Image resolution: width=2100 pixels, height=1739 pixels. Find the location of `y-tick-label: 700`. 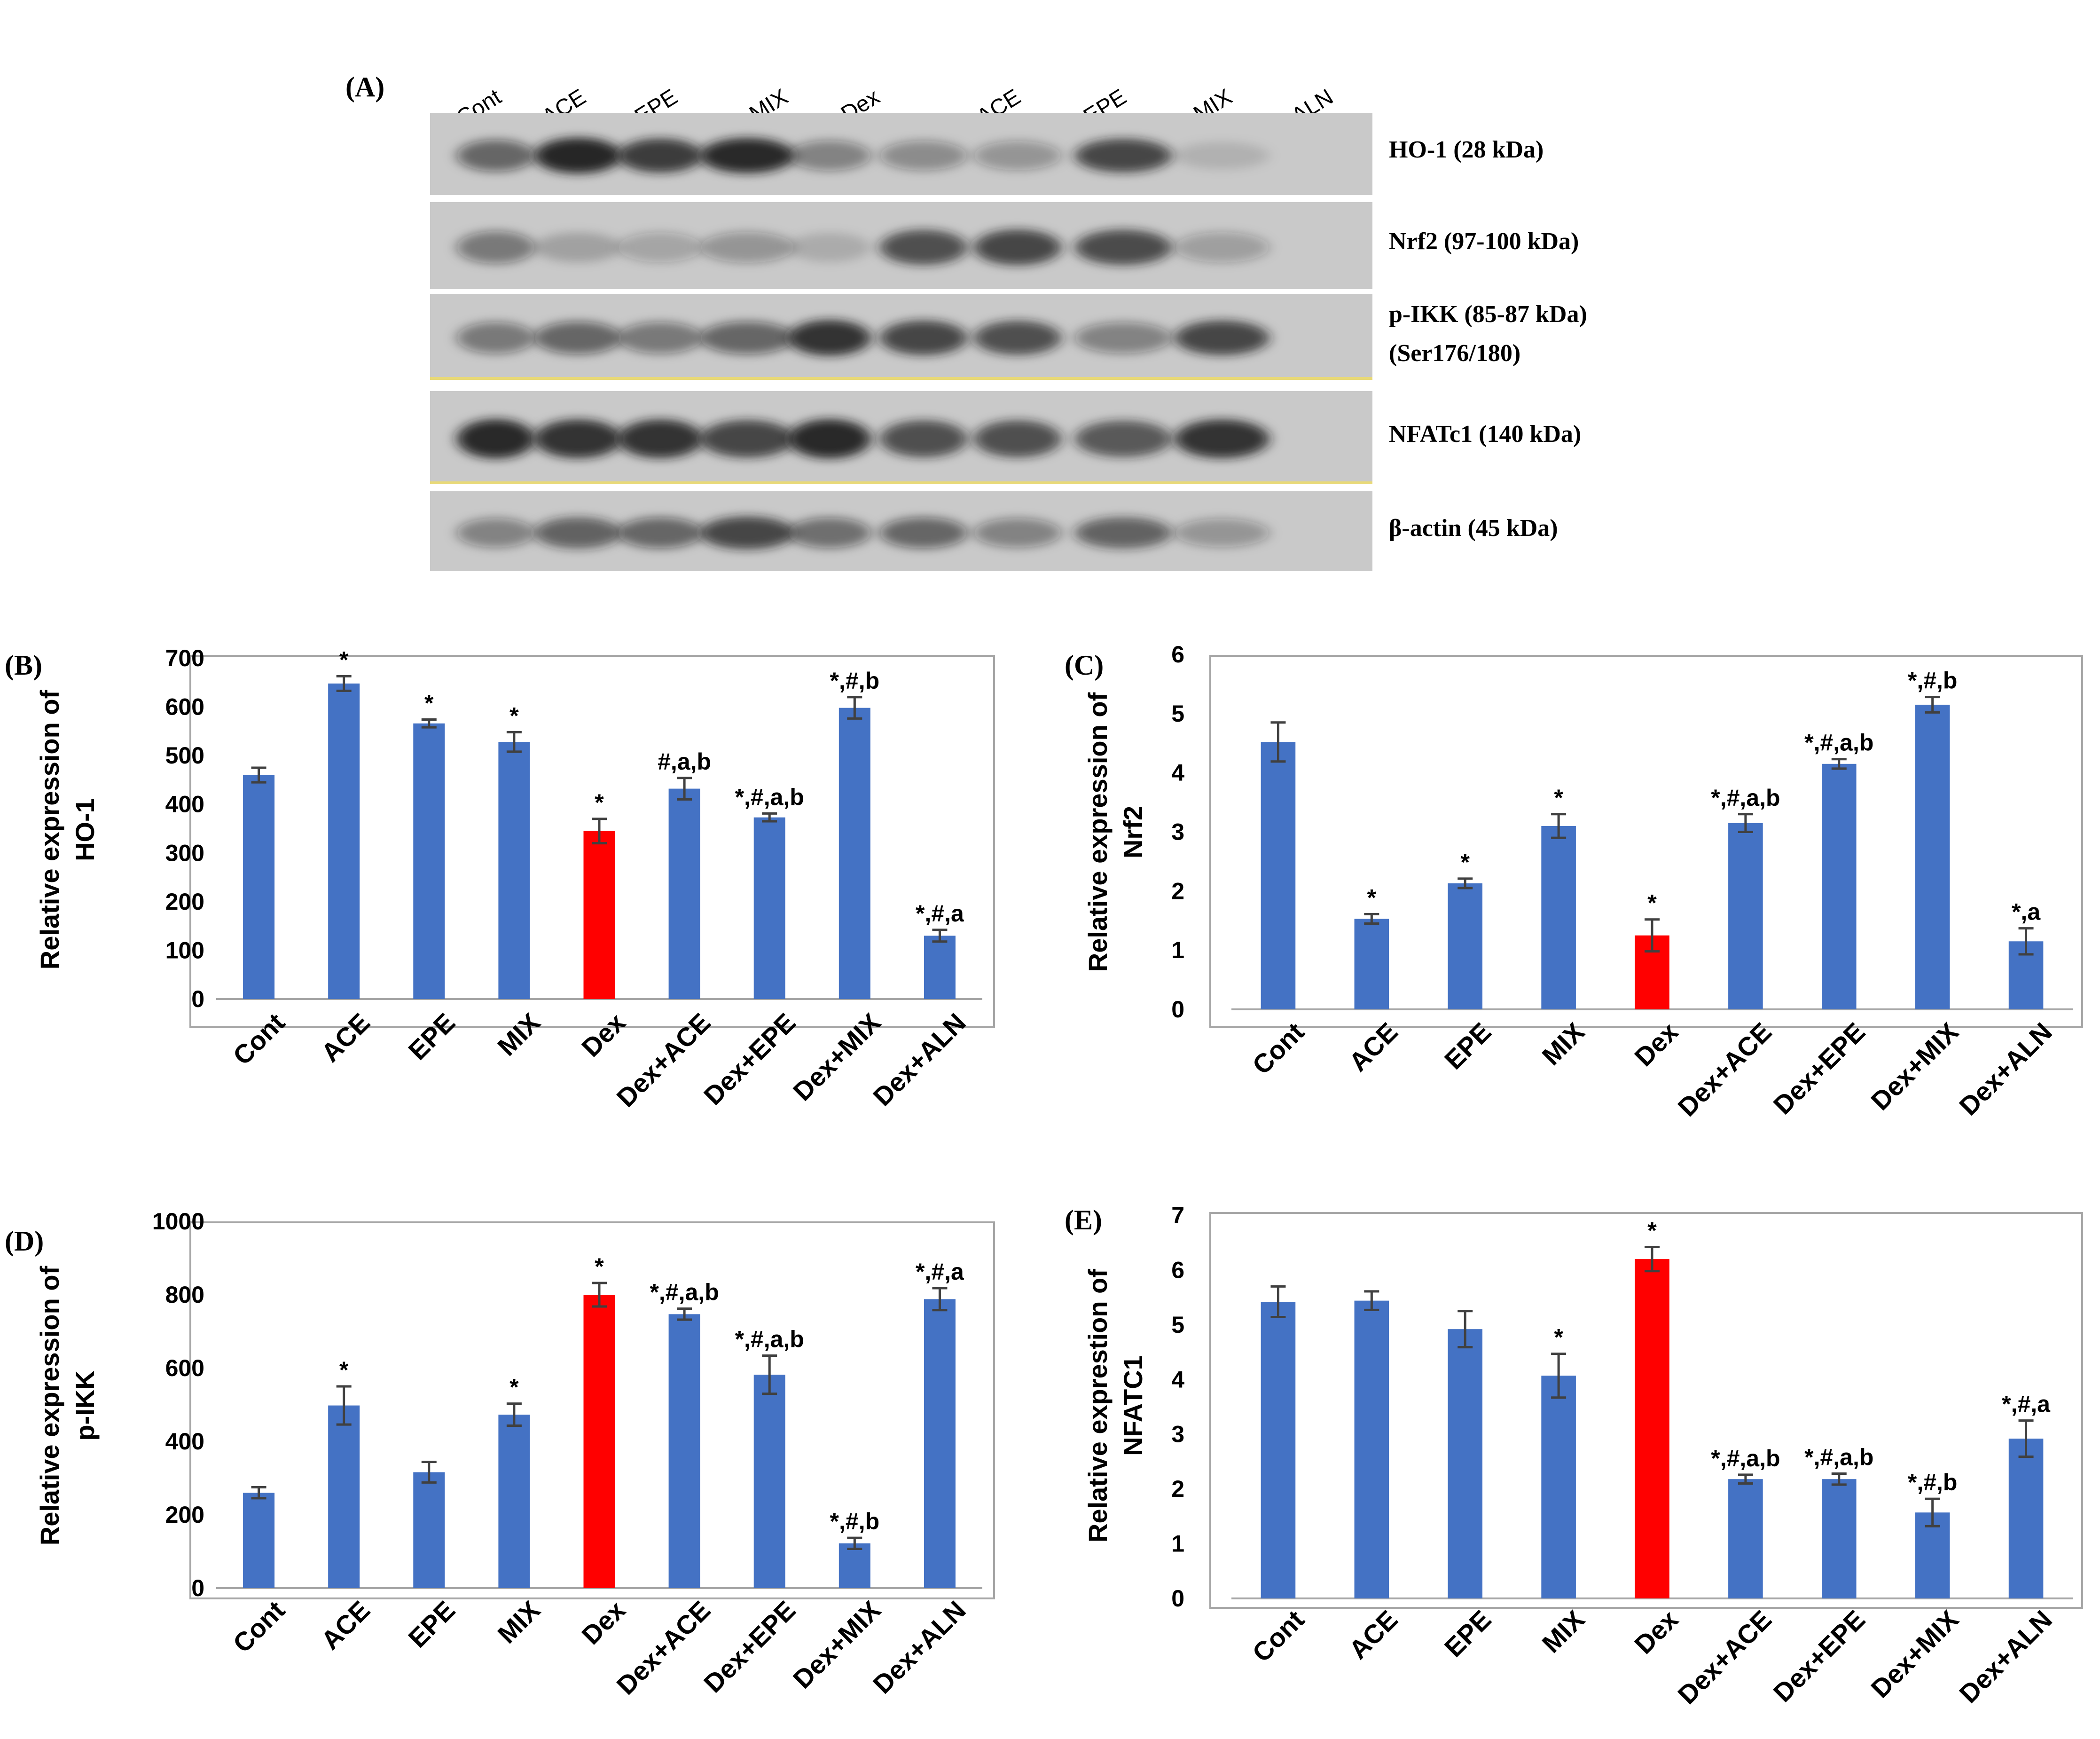

y-tick-label: 700 is located at coordinates (184, 658).